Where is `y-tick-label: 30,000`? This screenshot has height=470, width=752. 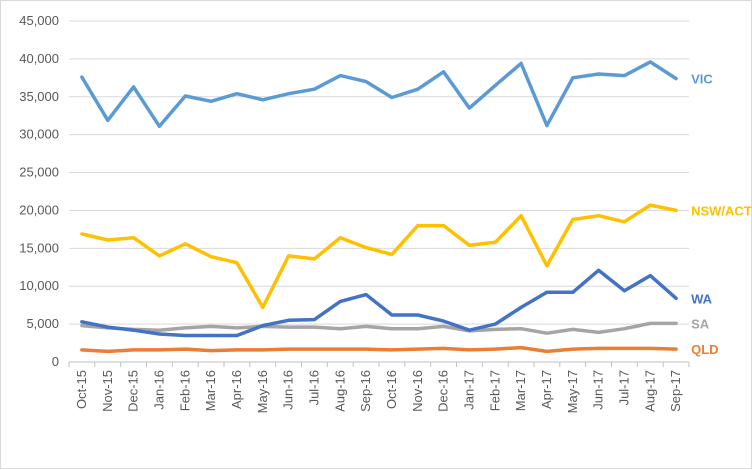
y-tick-label: 30,000 is located at coordinates (39, 134).